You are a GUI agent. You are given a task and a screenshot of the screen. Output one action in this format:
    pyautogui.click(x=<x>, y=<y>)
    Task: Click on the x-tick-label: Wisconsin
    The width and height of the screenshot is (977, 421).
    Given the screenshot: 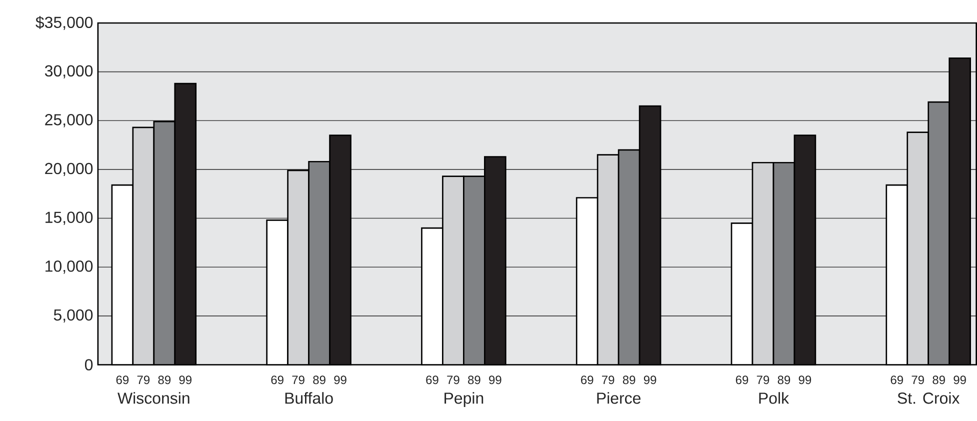 What is the action you would take?
    pyautogui.click(x=154, y=398)
    